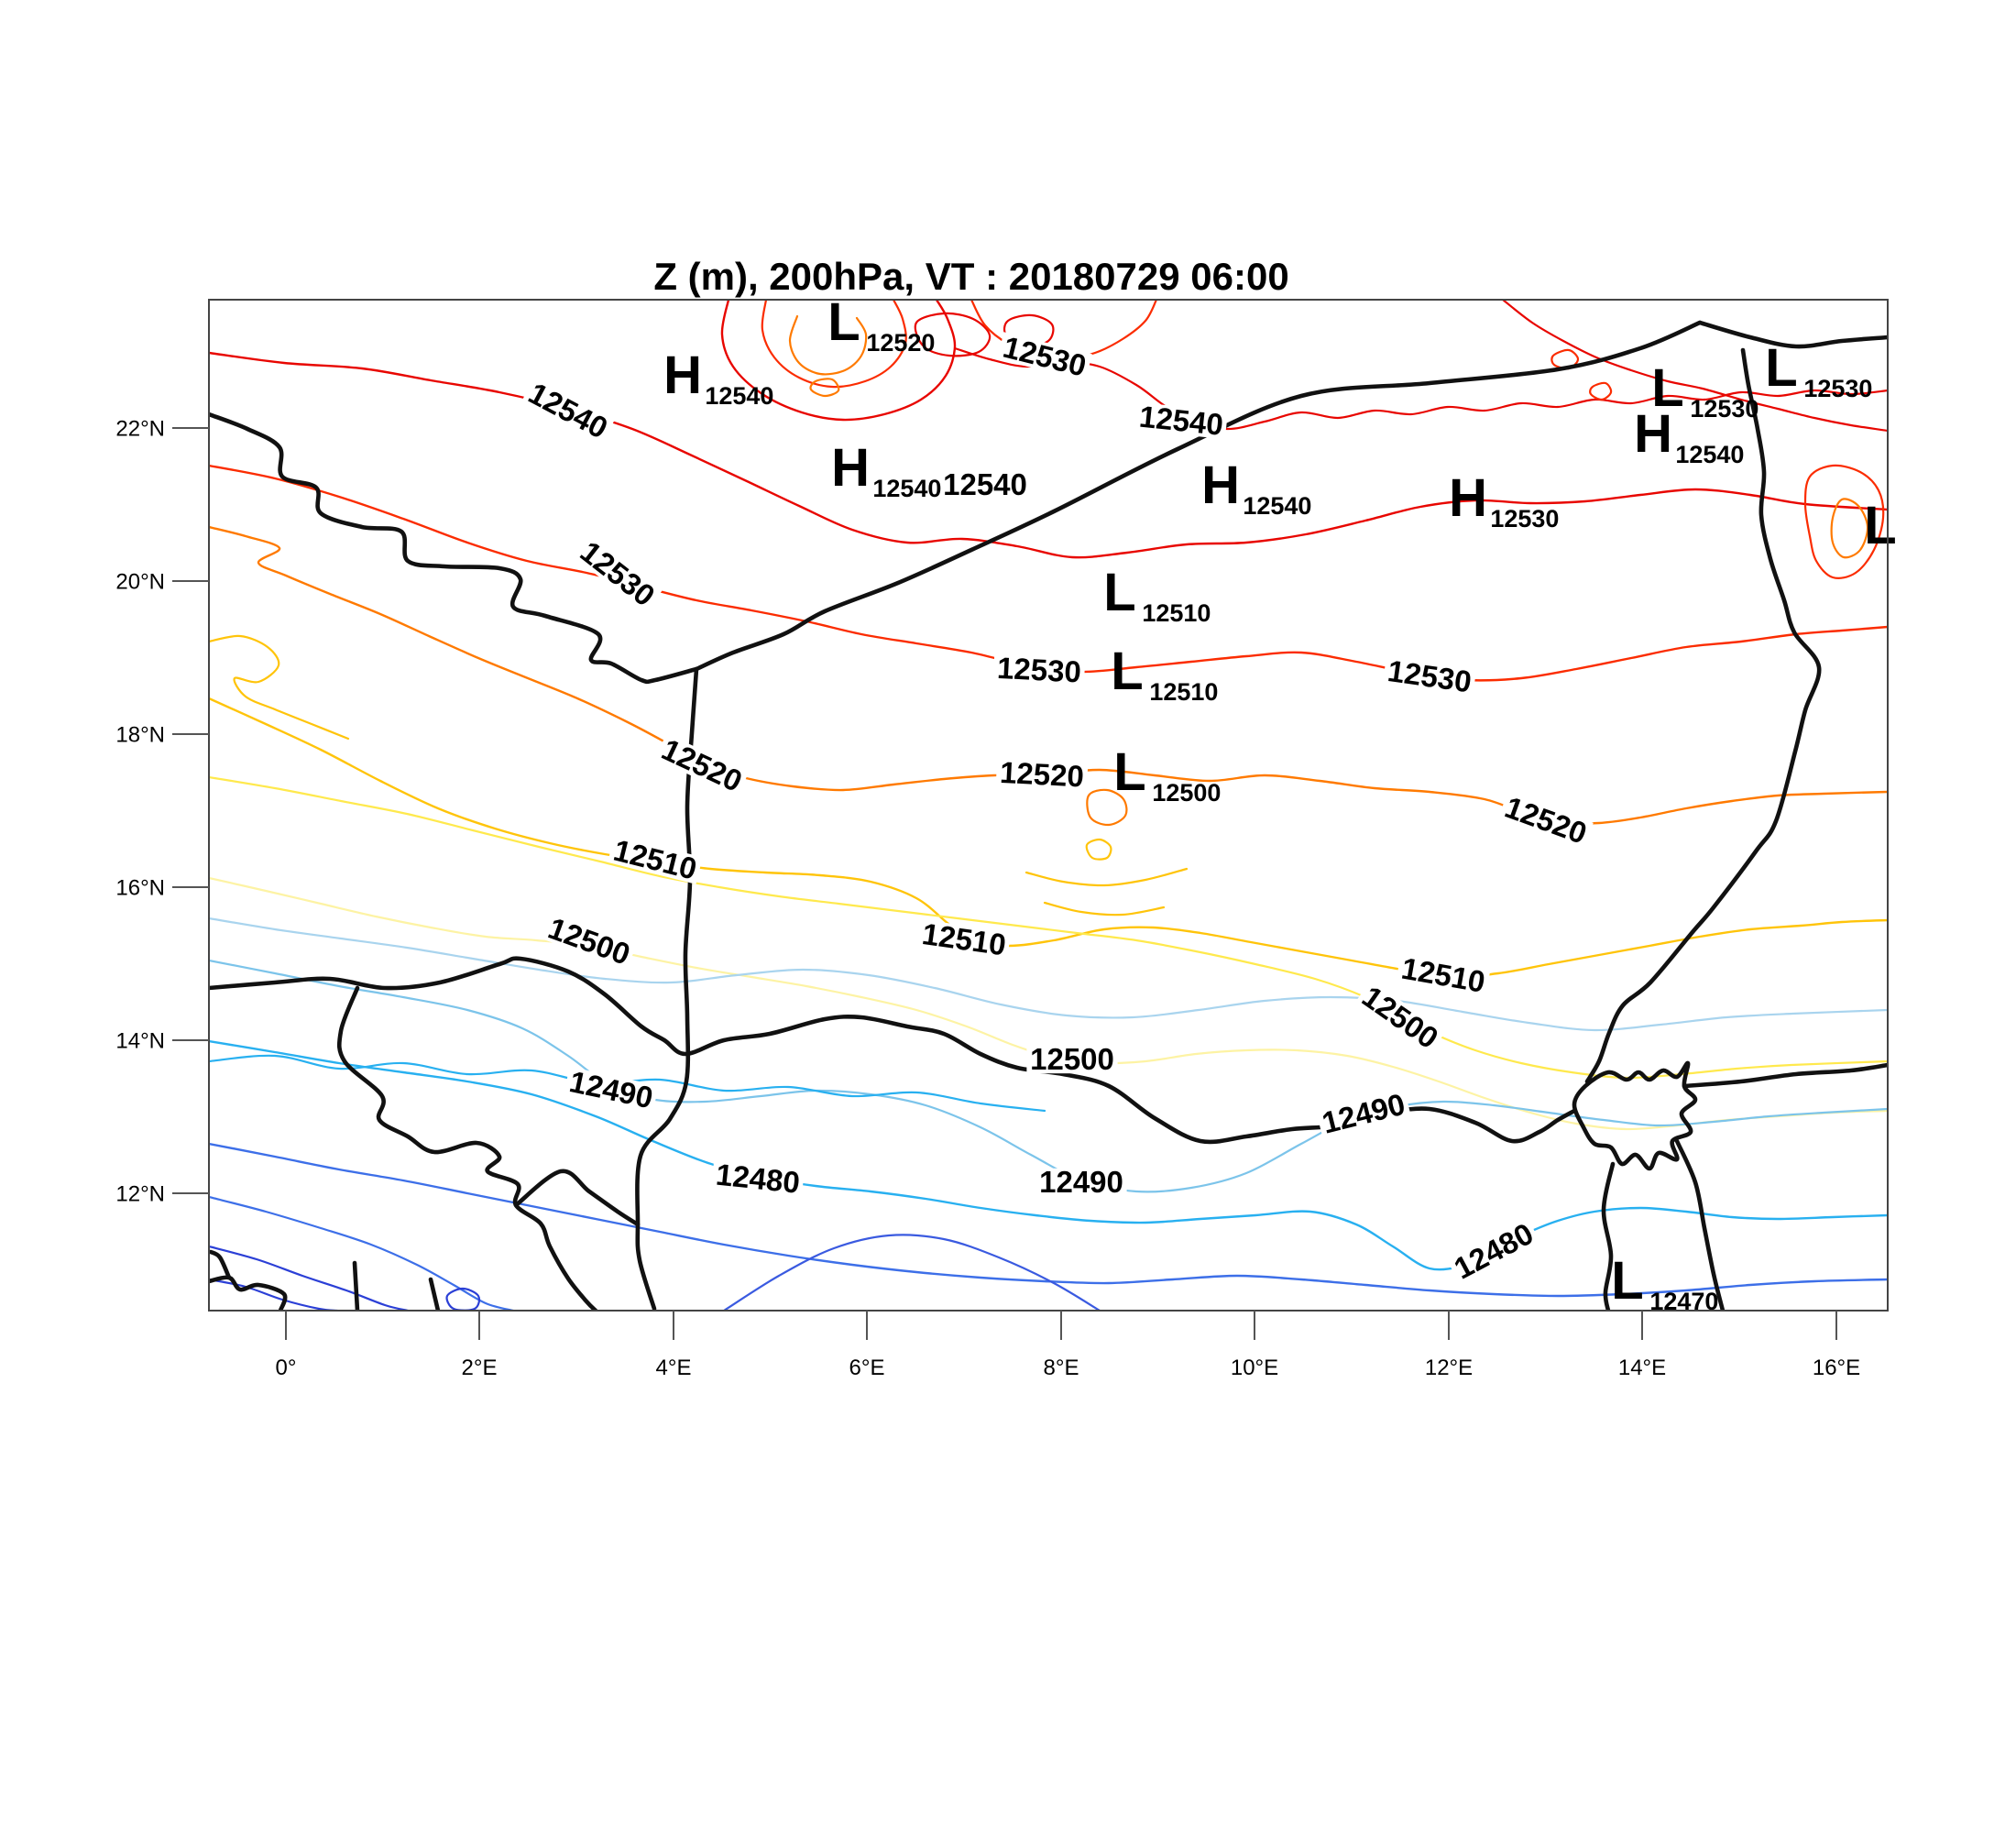 This screenshot has width=2016, height=1833. Describe the element at coordinates (286, 1368) in the screenshot. I see `lon-tick-label: 0°` at that location.